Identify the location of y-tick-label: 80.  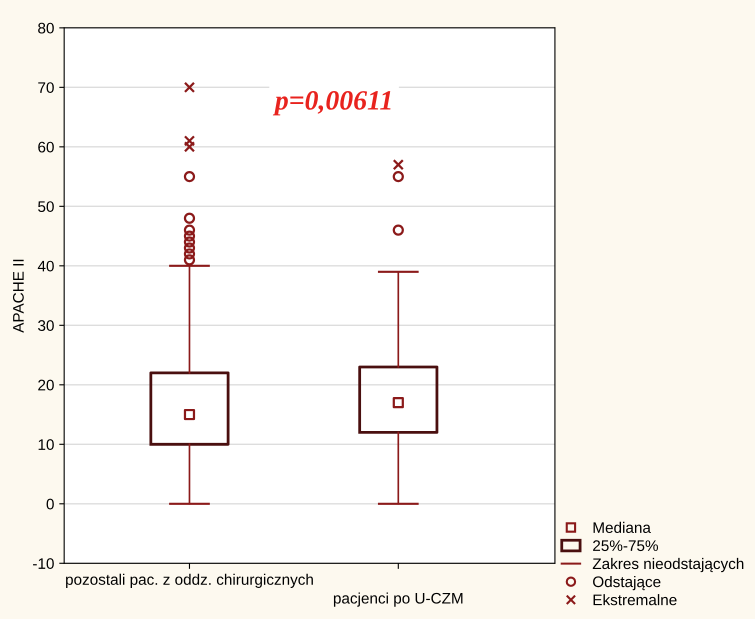
(46, 28).